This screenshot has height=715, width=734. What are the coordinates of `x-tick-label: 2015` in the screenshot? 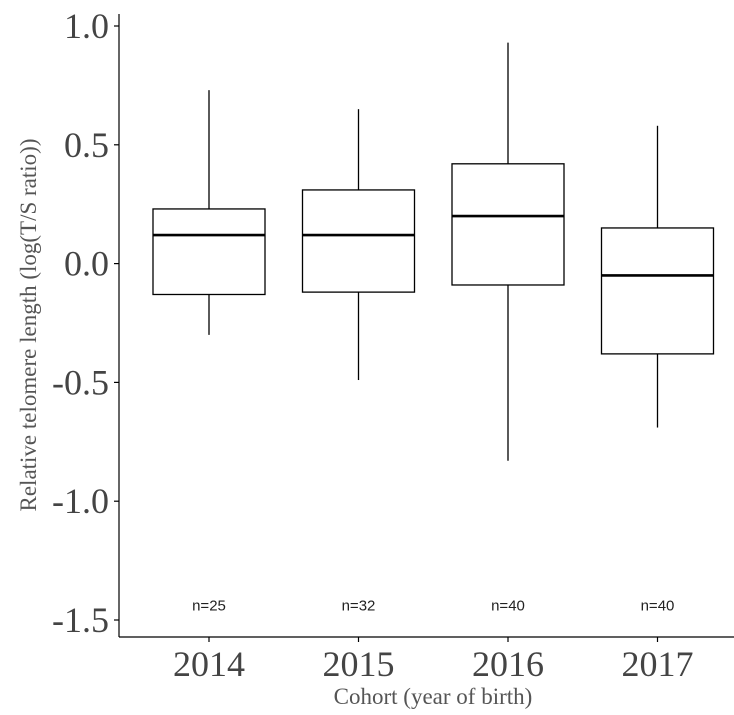 It's located at (359, 664).